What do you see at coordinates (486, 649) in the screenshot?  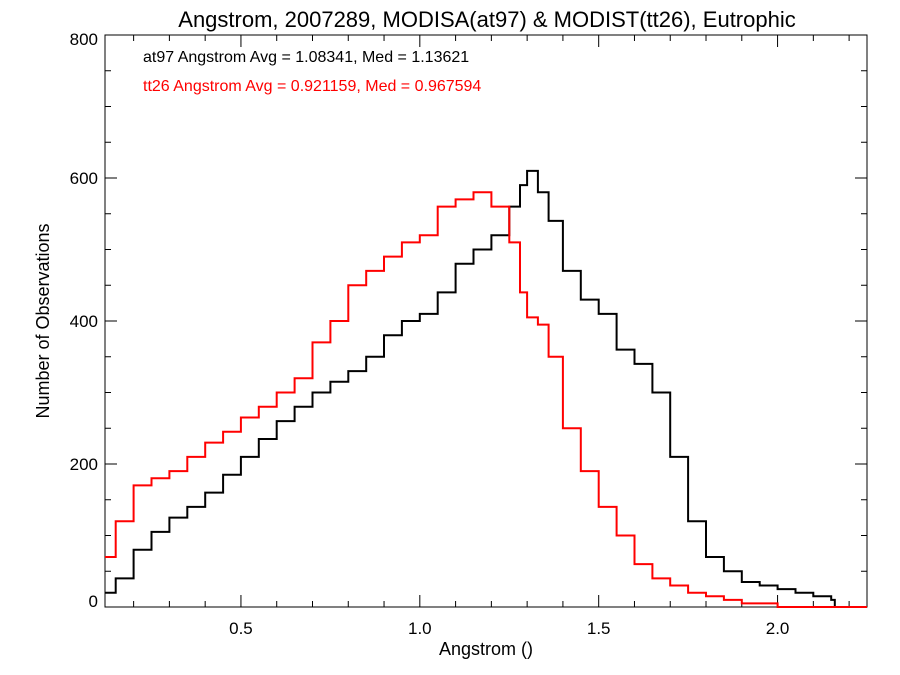 I see `x-axis-label: Angstrom ()` at bounding box center [486, 649].